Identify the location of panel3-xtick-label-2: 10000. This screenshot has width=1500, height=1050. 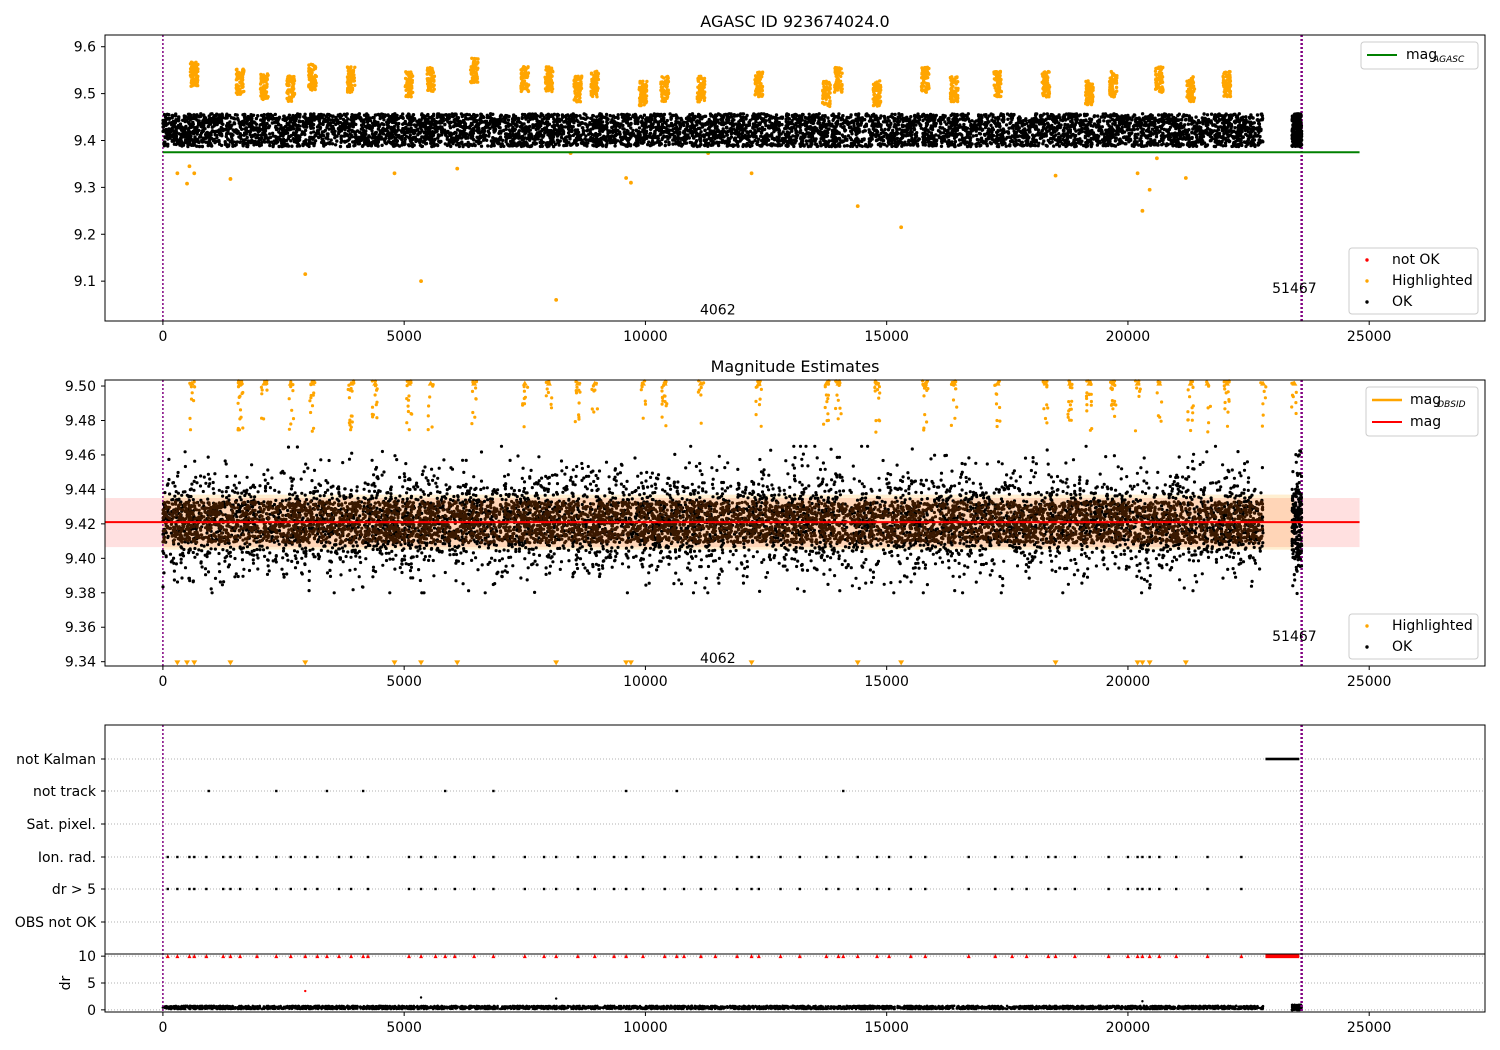
(645, 1028).